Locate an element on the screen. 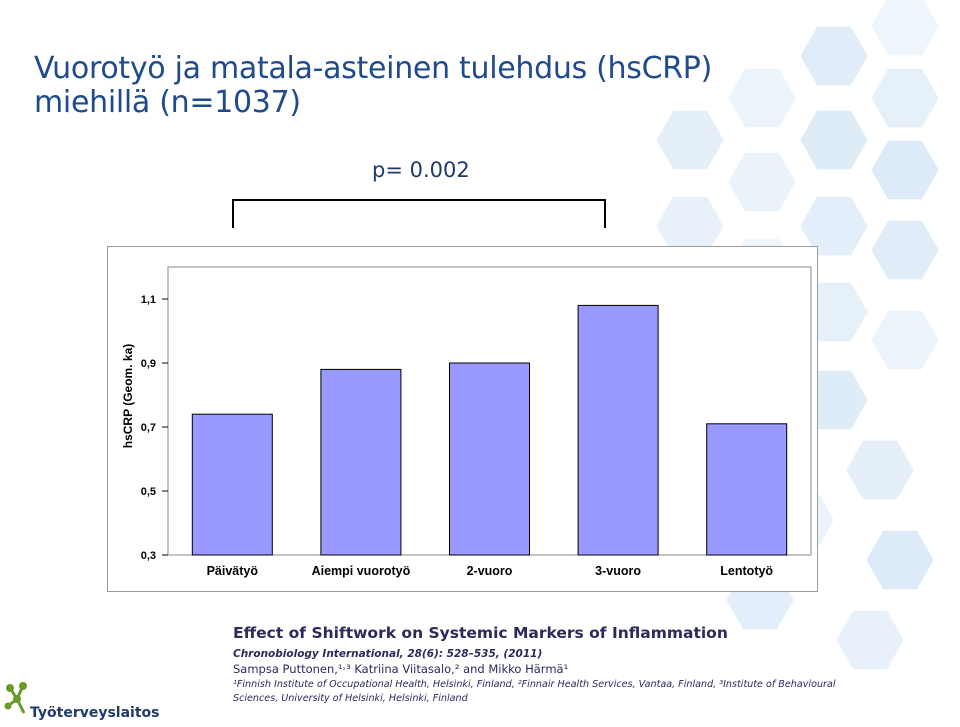 Image resolution: width=960 pixels, height=727 pixels. slide-title-line2: miehillä (n=1037) is located at coordinates (167, 102).